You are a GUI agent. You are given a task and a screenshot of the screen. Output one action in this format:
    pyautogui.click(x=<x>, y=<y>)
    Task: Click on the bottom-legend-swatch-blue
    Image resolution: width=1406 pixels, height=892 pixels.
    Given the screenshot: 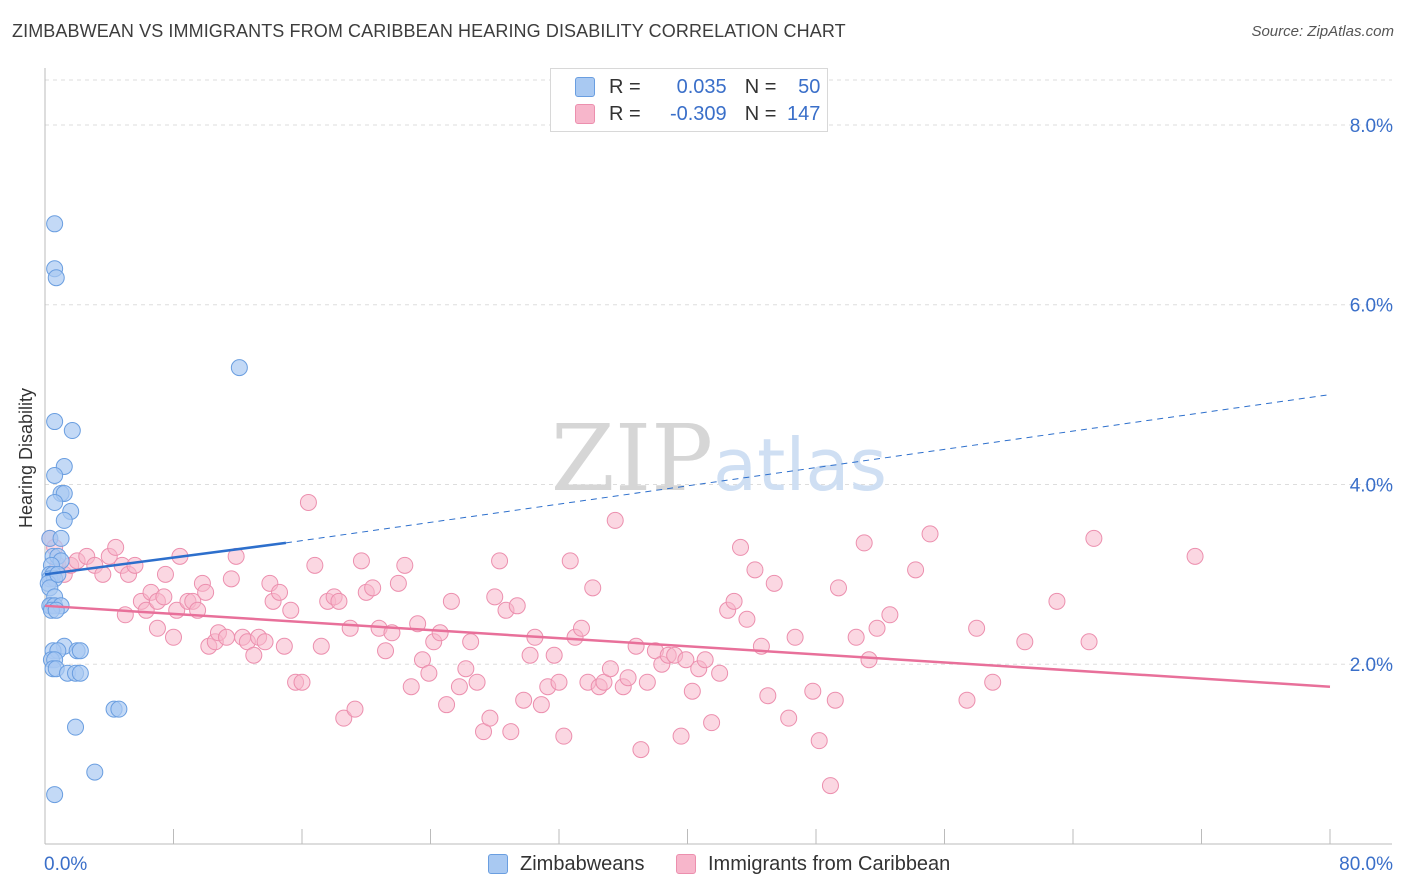 What is the action you would take?
    pyautogui.click(x=498, y=864)
    